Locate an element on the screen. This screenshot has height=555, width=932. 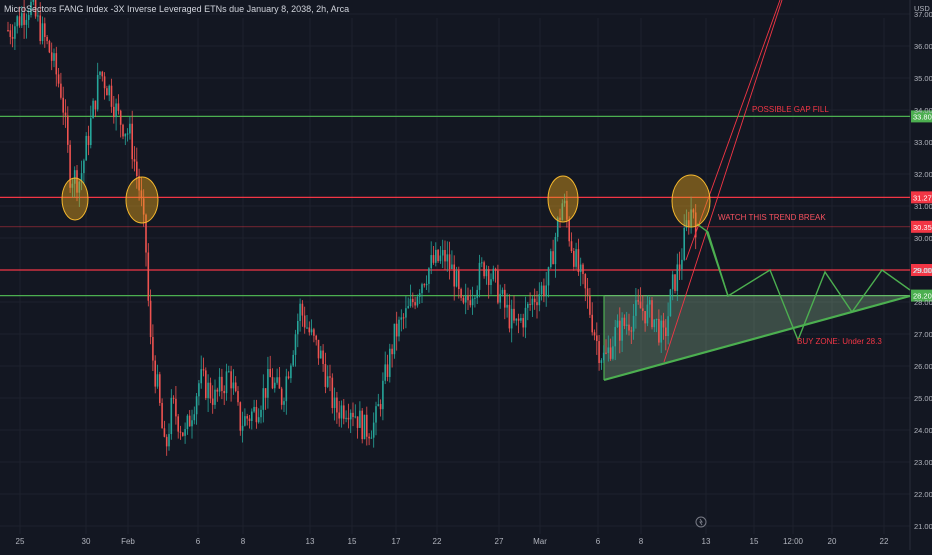
level-price-label: 31.27 is located at coordinates (922, 197).